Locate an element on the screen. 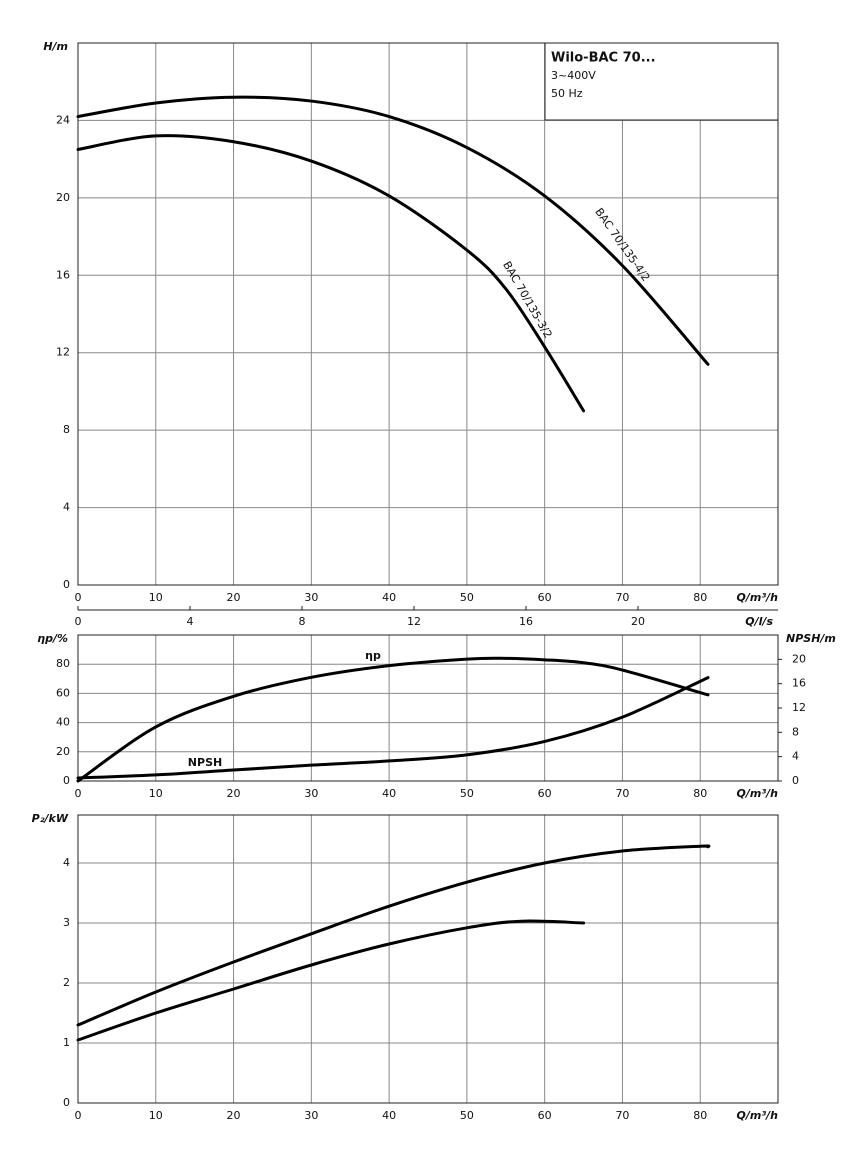 The width and height of the screenshot is (866, 1166). y-tick-label: 40 is located at coordinates (63, 722).